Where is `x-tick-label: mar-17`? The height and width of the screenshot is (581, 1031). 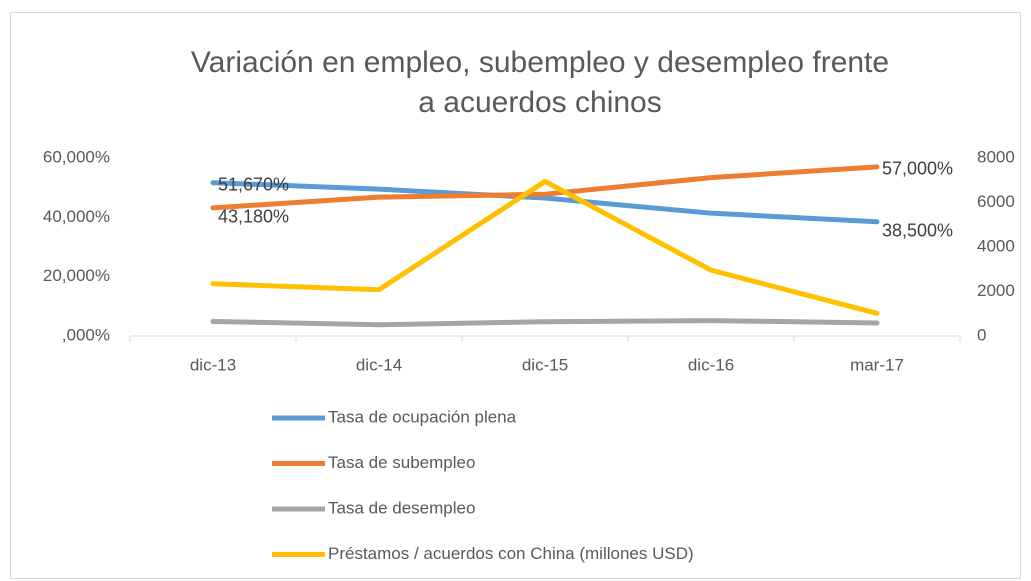 x-tick-label: mar-17 is located at coordinates (877, 364).